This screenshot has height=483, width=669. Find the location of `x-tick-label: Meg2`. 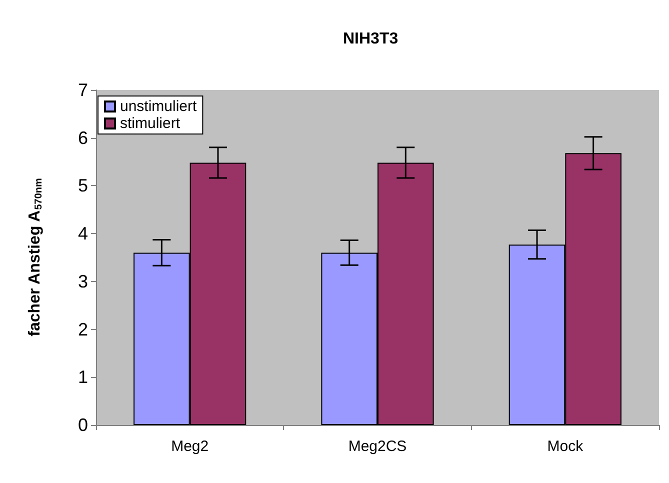

x-tick-label: Meg2 is located at coordinates (190, 446).